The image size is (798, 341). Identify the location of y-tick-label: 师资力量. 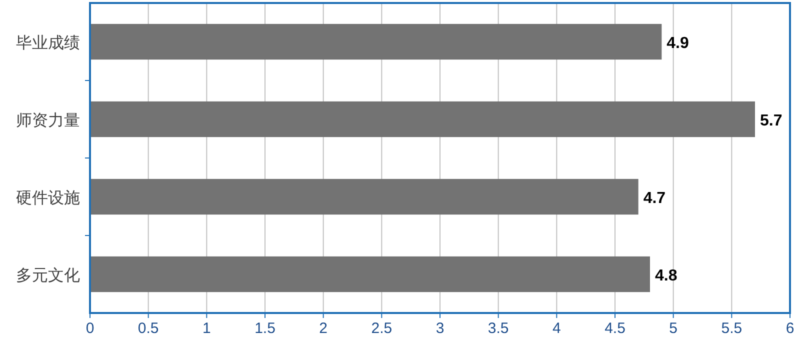
(48, 120).